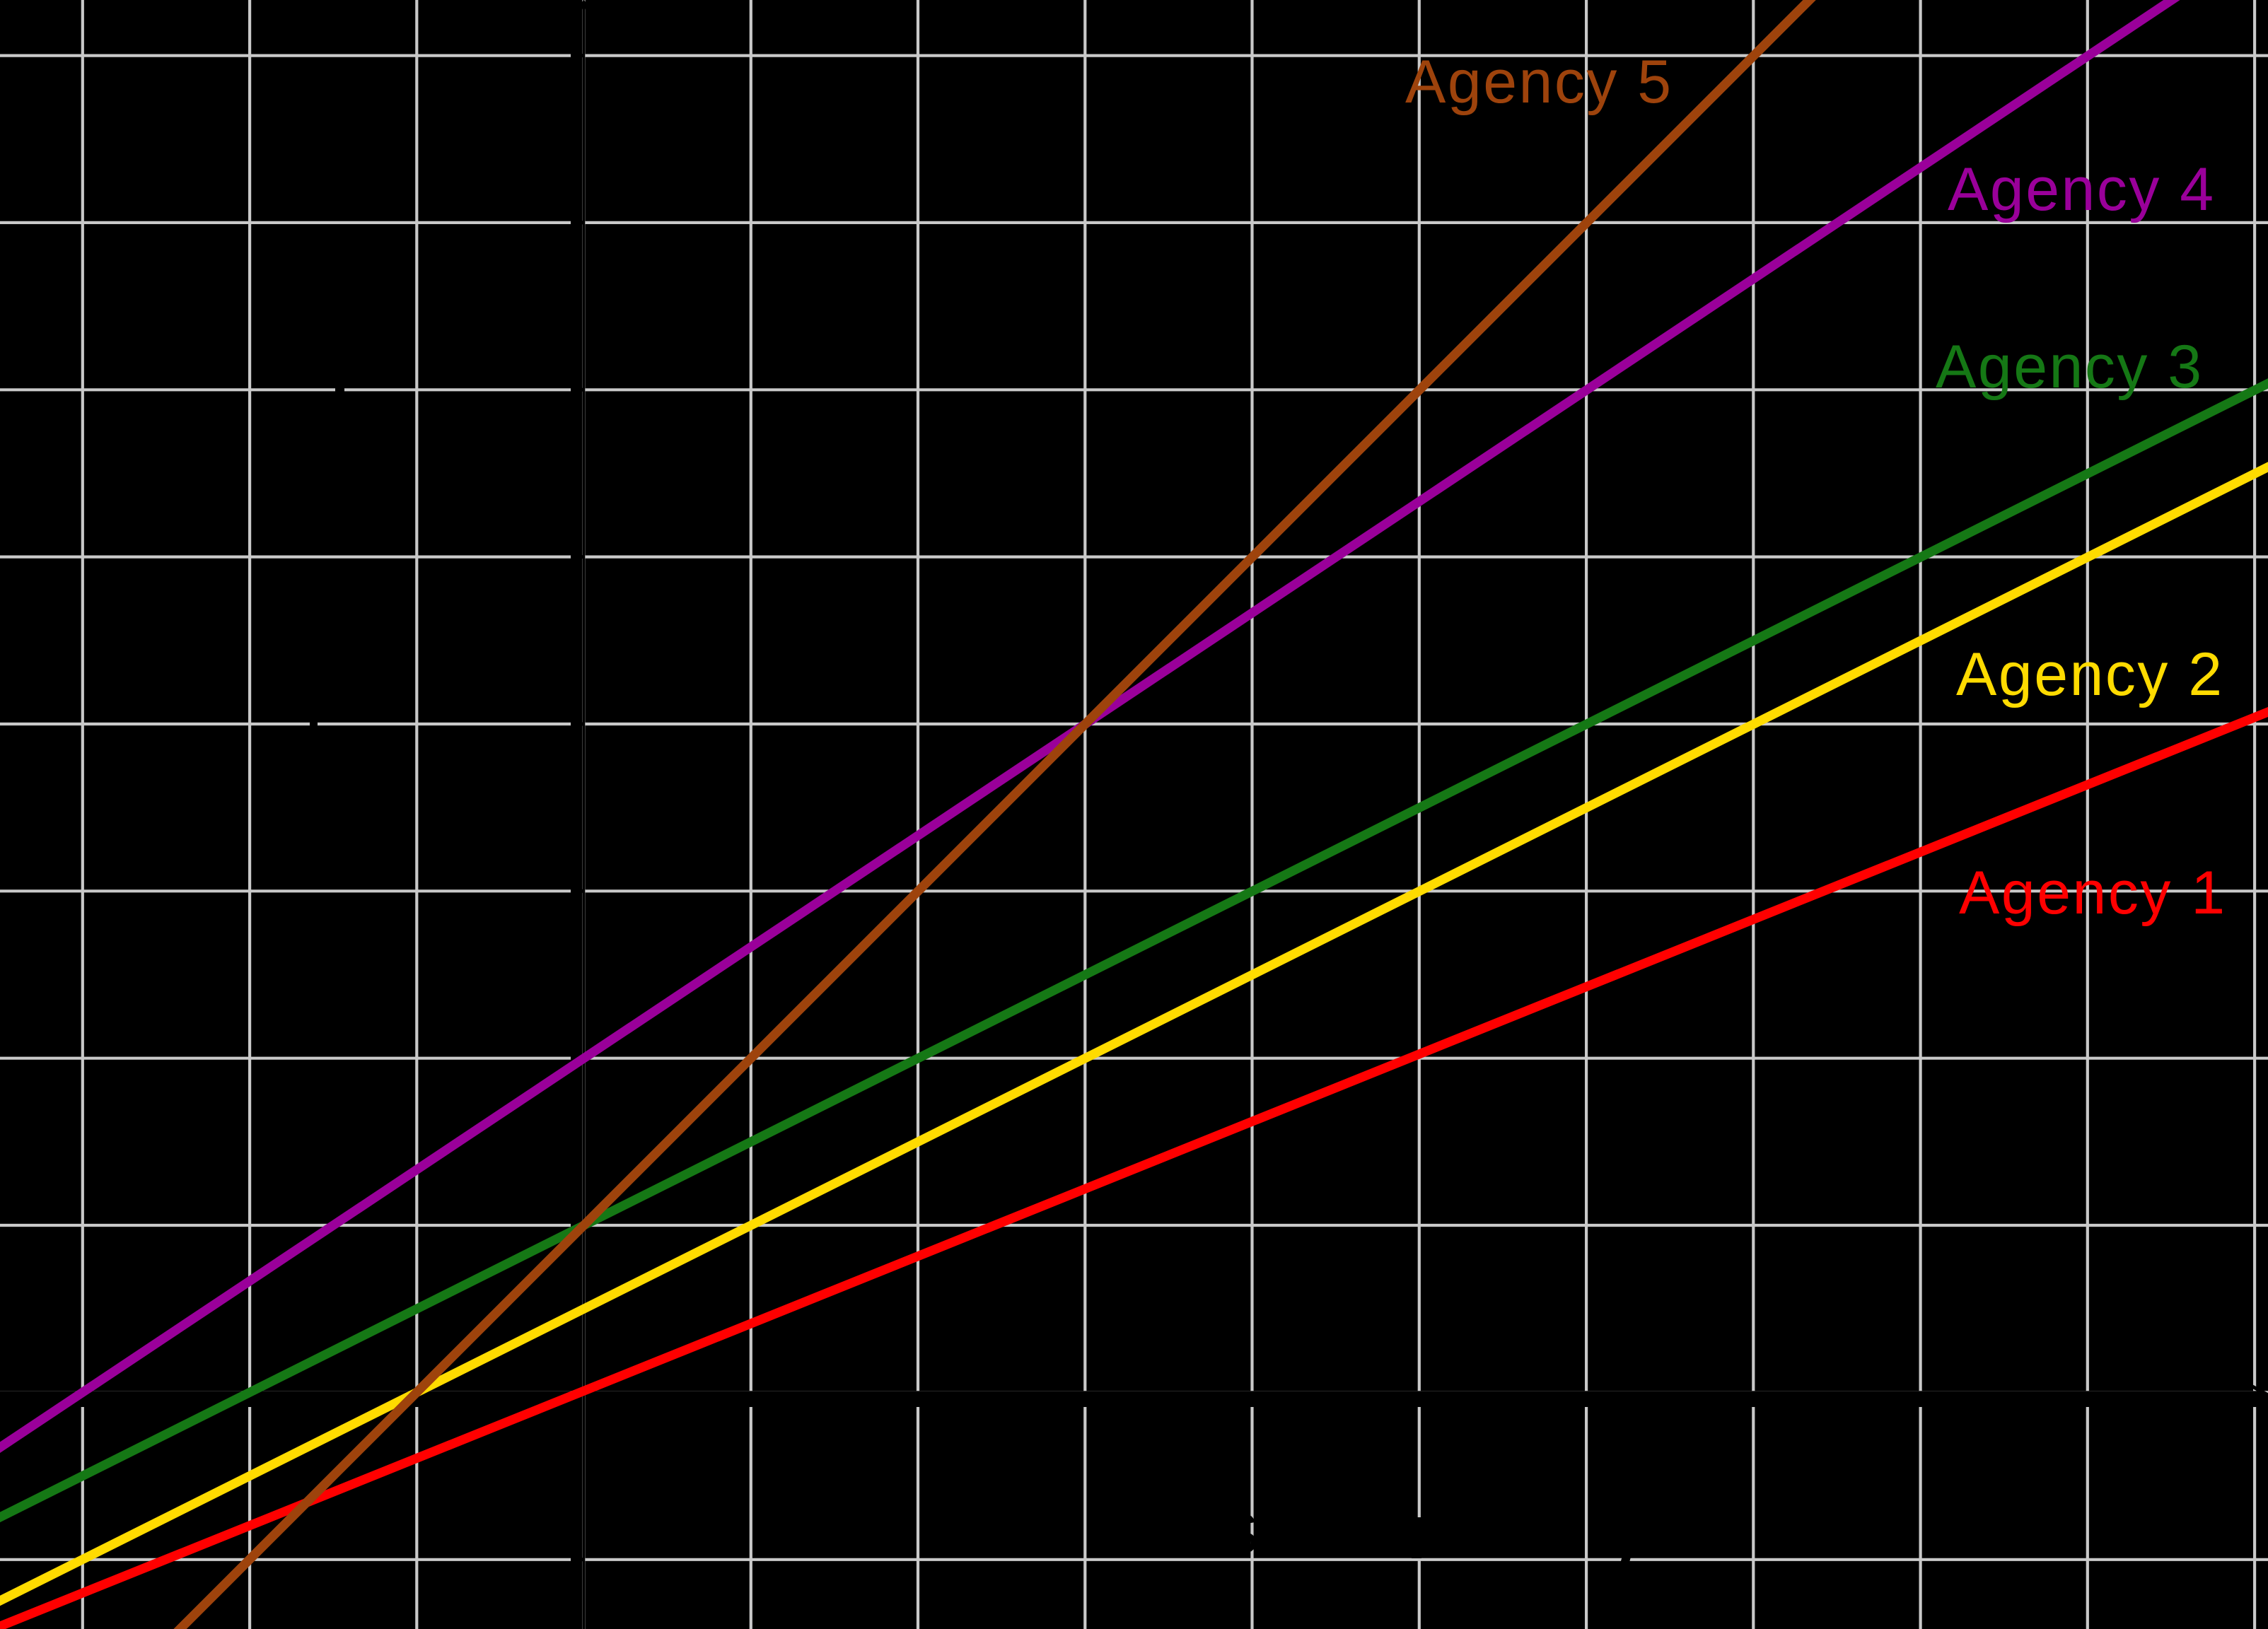  Describe the element at coordinates (2093, 893) in the screenshot. I see `svg-text: Agency 1` at that location.